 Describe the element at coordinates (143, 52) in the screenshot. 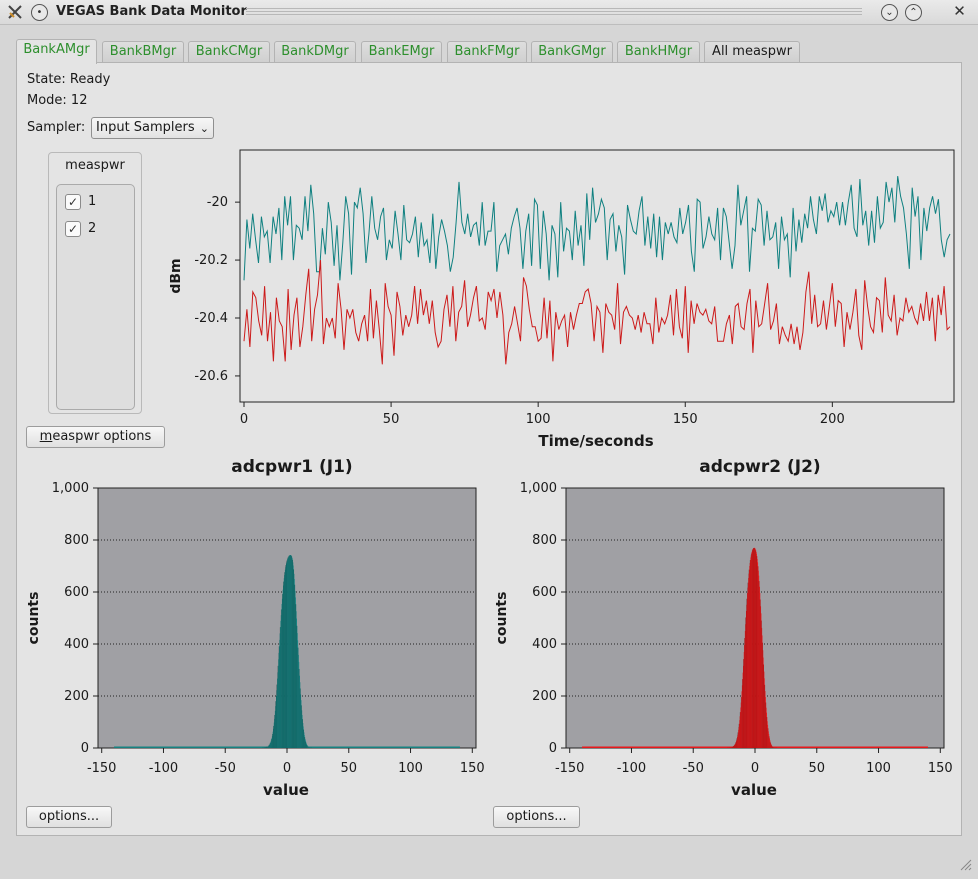

I see `tab-bankbmgr: BankBMgr` at that location.